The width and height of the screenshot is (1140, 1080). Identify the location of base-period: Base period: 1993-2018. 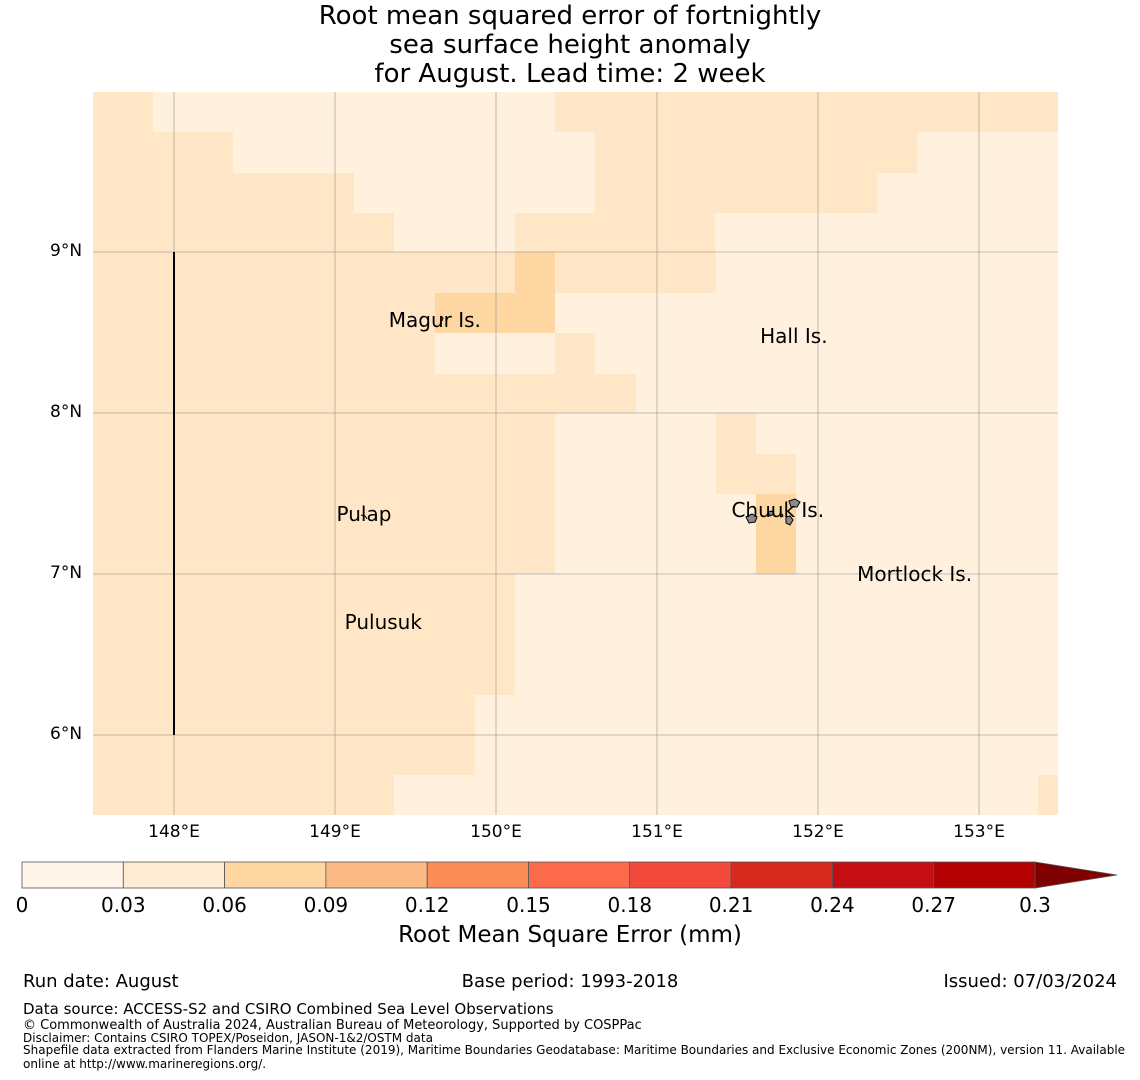
(570, 981).